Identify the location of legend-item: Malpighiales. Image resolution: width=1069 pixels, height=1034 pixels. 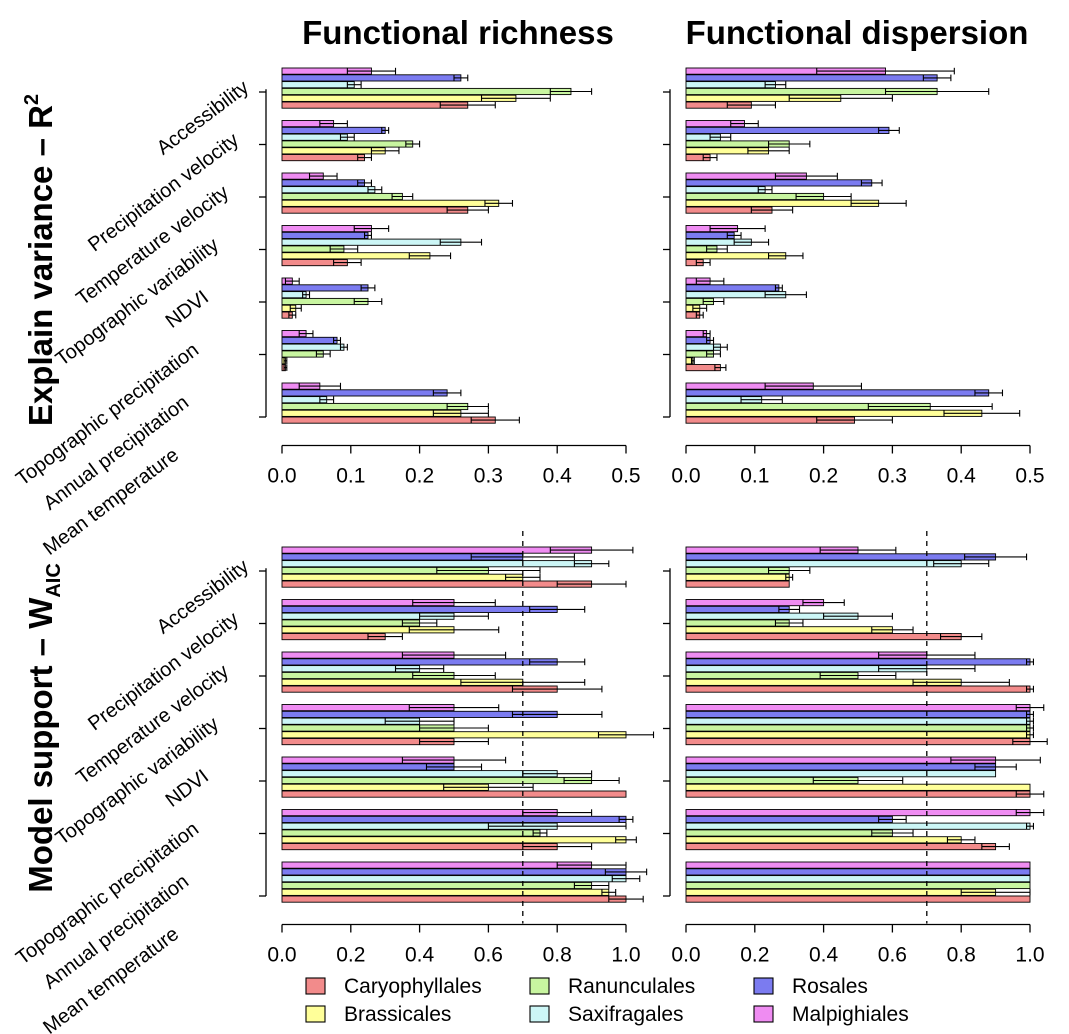
(831, 1014).